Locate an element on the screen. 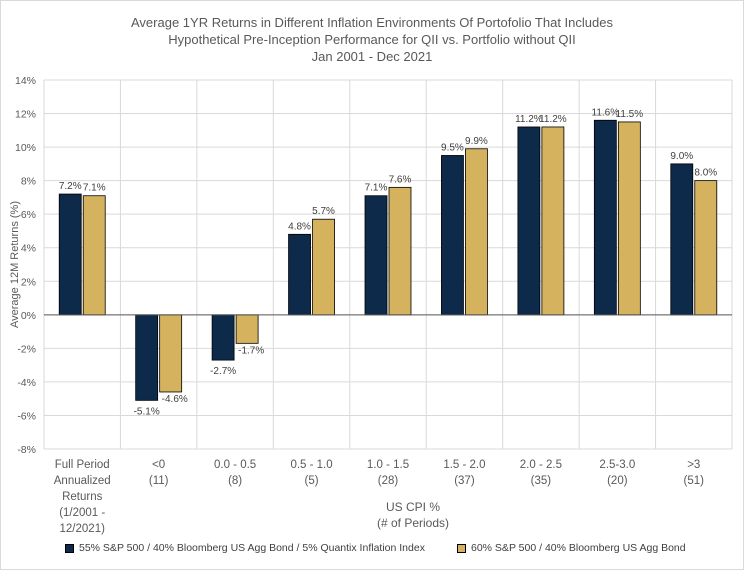 The height and width of the screenshot is (570, 744). y-tick-label: -2% is located at coordinates (26, 349).